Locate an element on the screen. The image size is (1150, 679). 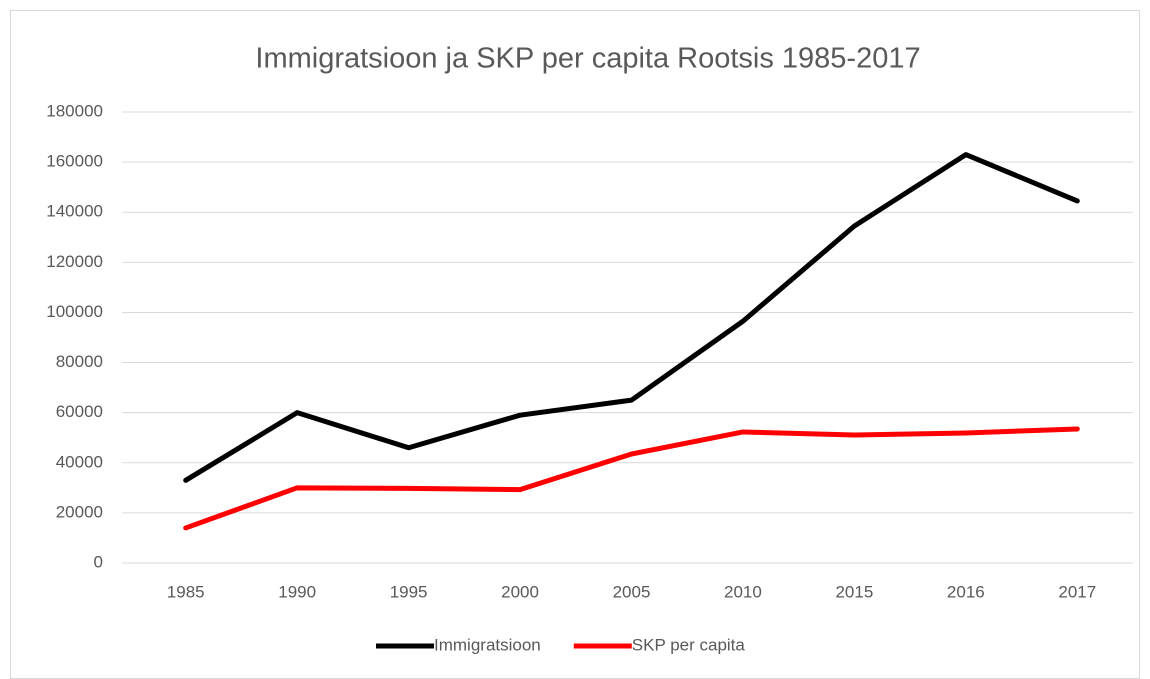
y-tick-label: 0 is located at coordinates (98, 561).